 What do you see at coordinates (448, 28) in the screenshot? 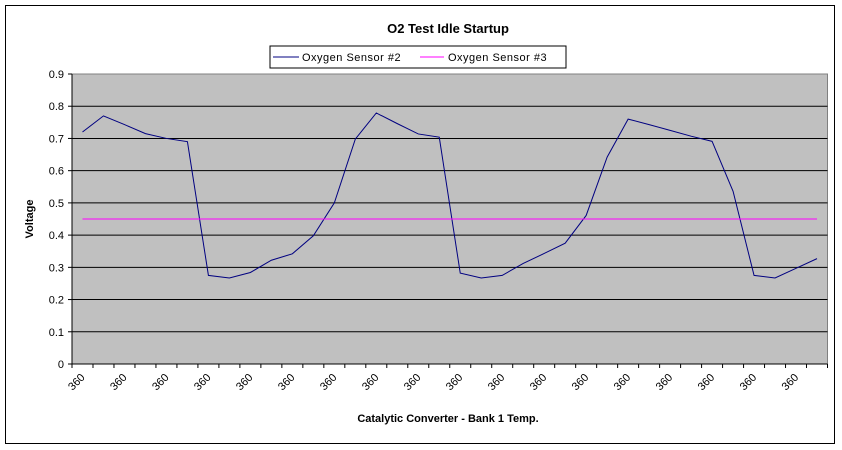
I see `chart-title: O2 Test Idle Startup` at bounding box center [448, 28].